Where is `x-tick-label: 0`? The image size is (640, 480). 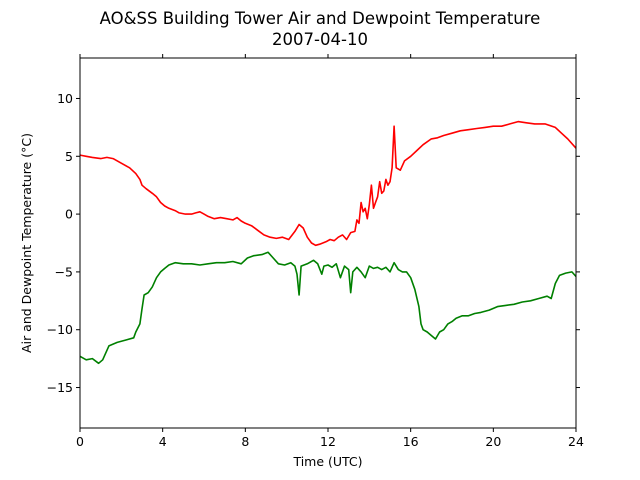
x-tick-label: 0 is located at coordinates (80, 441).